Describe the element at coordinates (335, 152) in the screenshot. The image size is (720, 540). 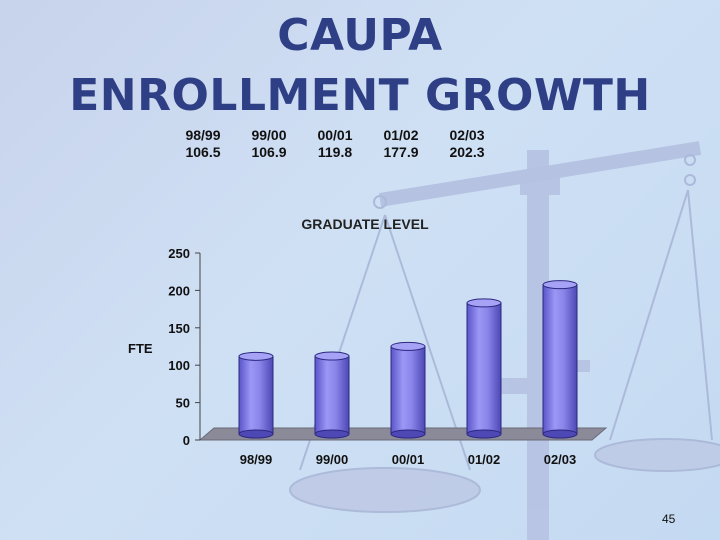
I see `table-value-cell: 119.8` at that location.